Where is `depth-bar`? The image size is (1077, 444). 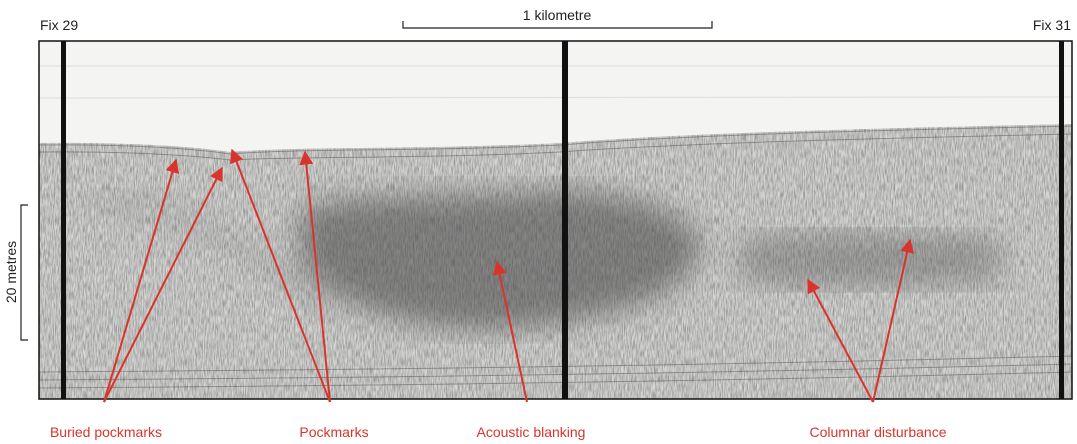 depth-bar is located at coordinates (24, 272).